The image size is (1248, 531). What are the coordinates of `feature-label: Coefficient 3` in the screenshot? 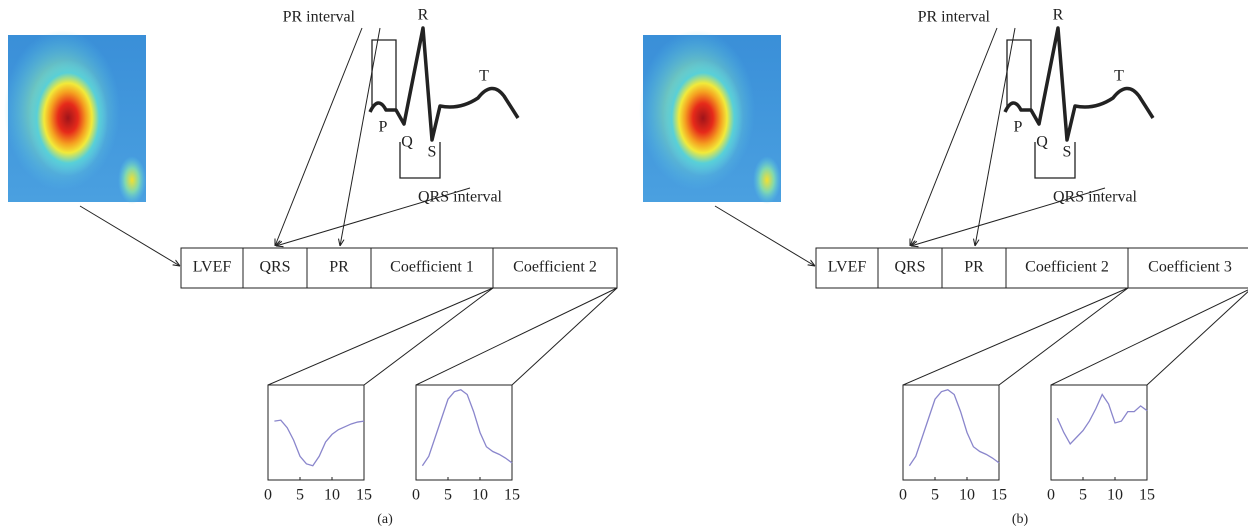 It's located at (1190, 267).